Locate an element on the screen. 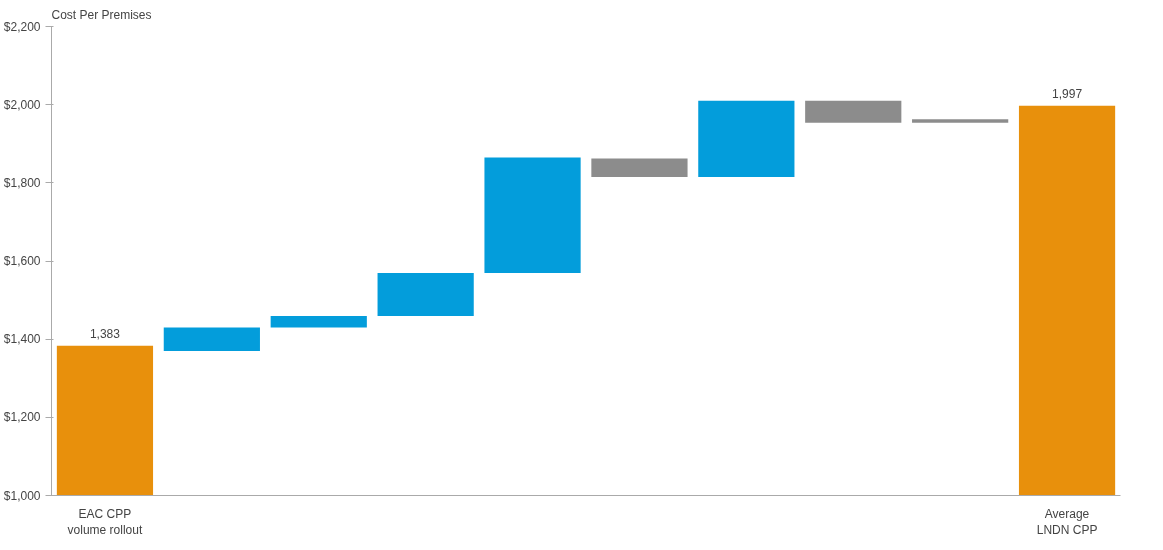 The image size is (1163, 550). y-tick-label: $1,200 is located at coordinates (22, 417).